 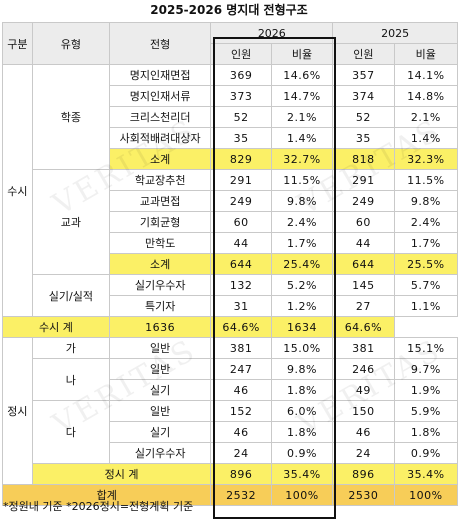 What do you see at coordinates (241, 474) in the screenshot?
I see `count-2026: 896` at bounding box center [241, 474].